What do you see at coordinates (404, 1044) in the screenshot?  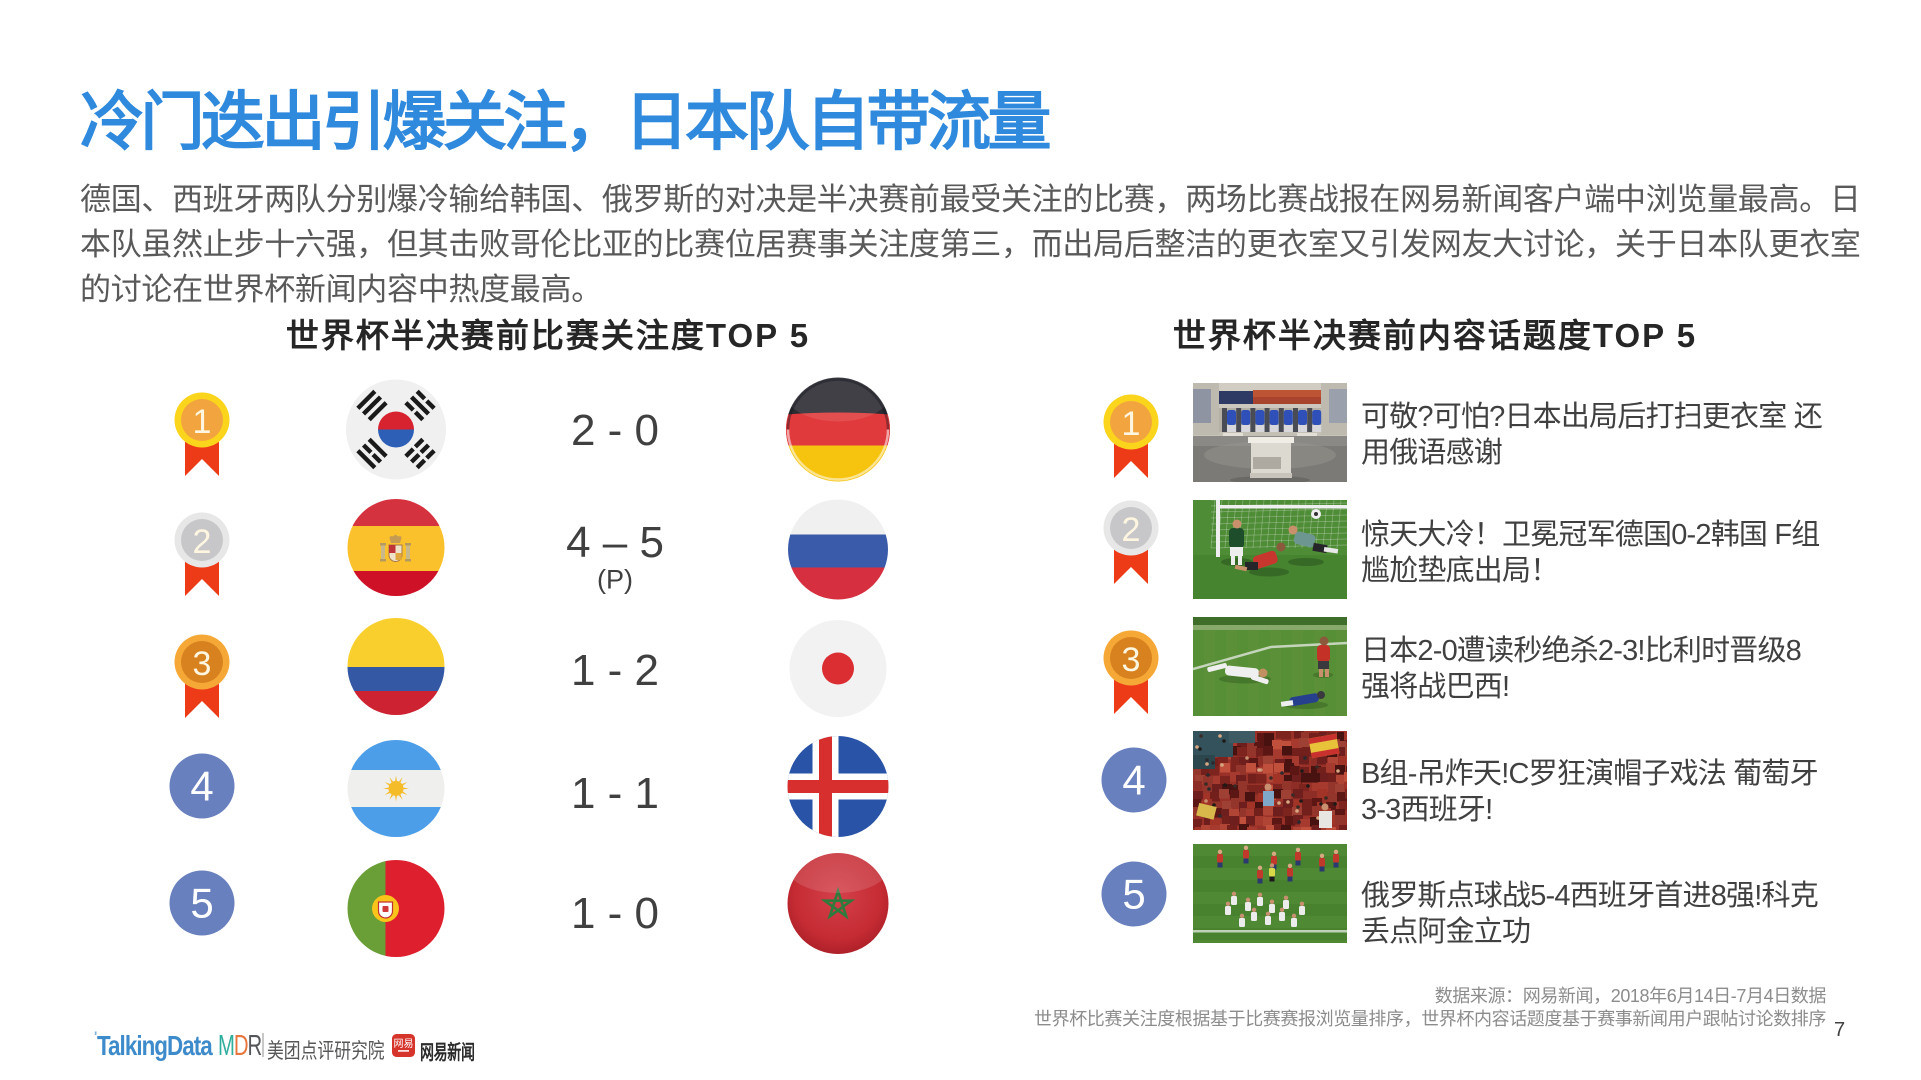 I see `svg-text: 网易` at bounding box center [404, 1044].